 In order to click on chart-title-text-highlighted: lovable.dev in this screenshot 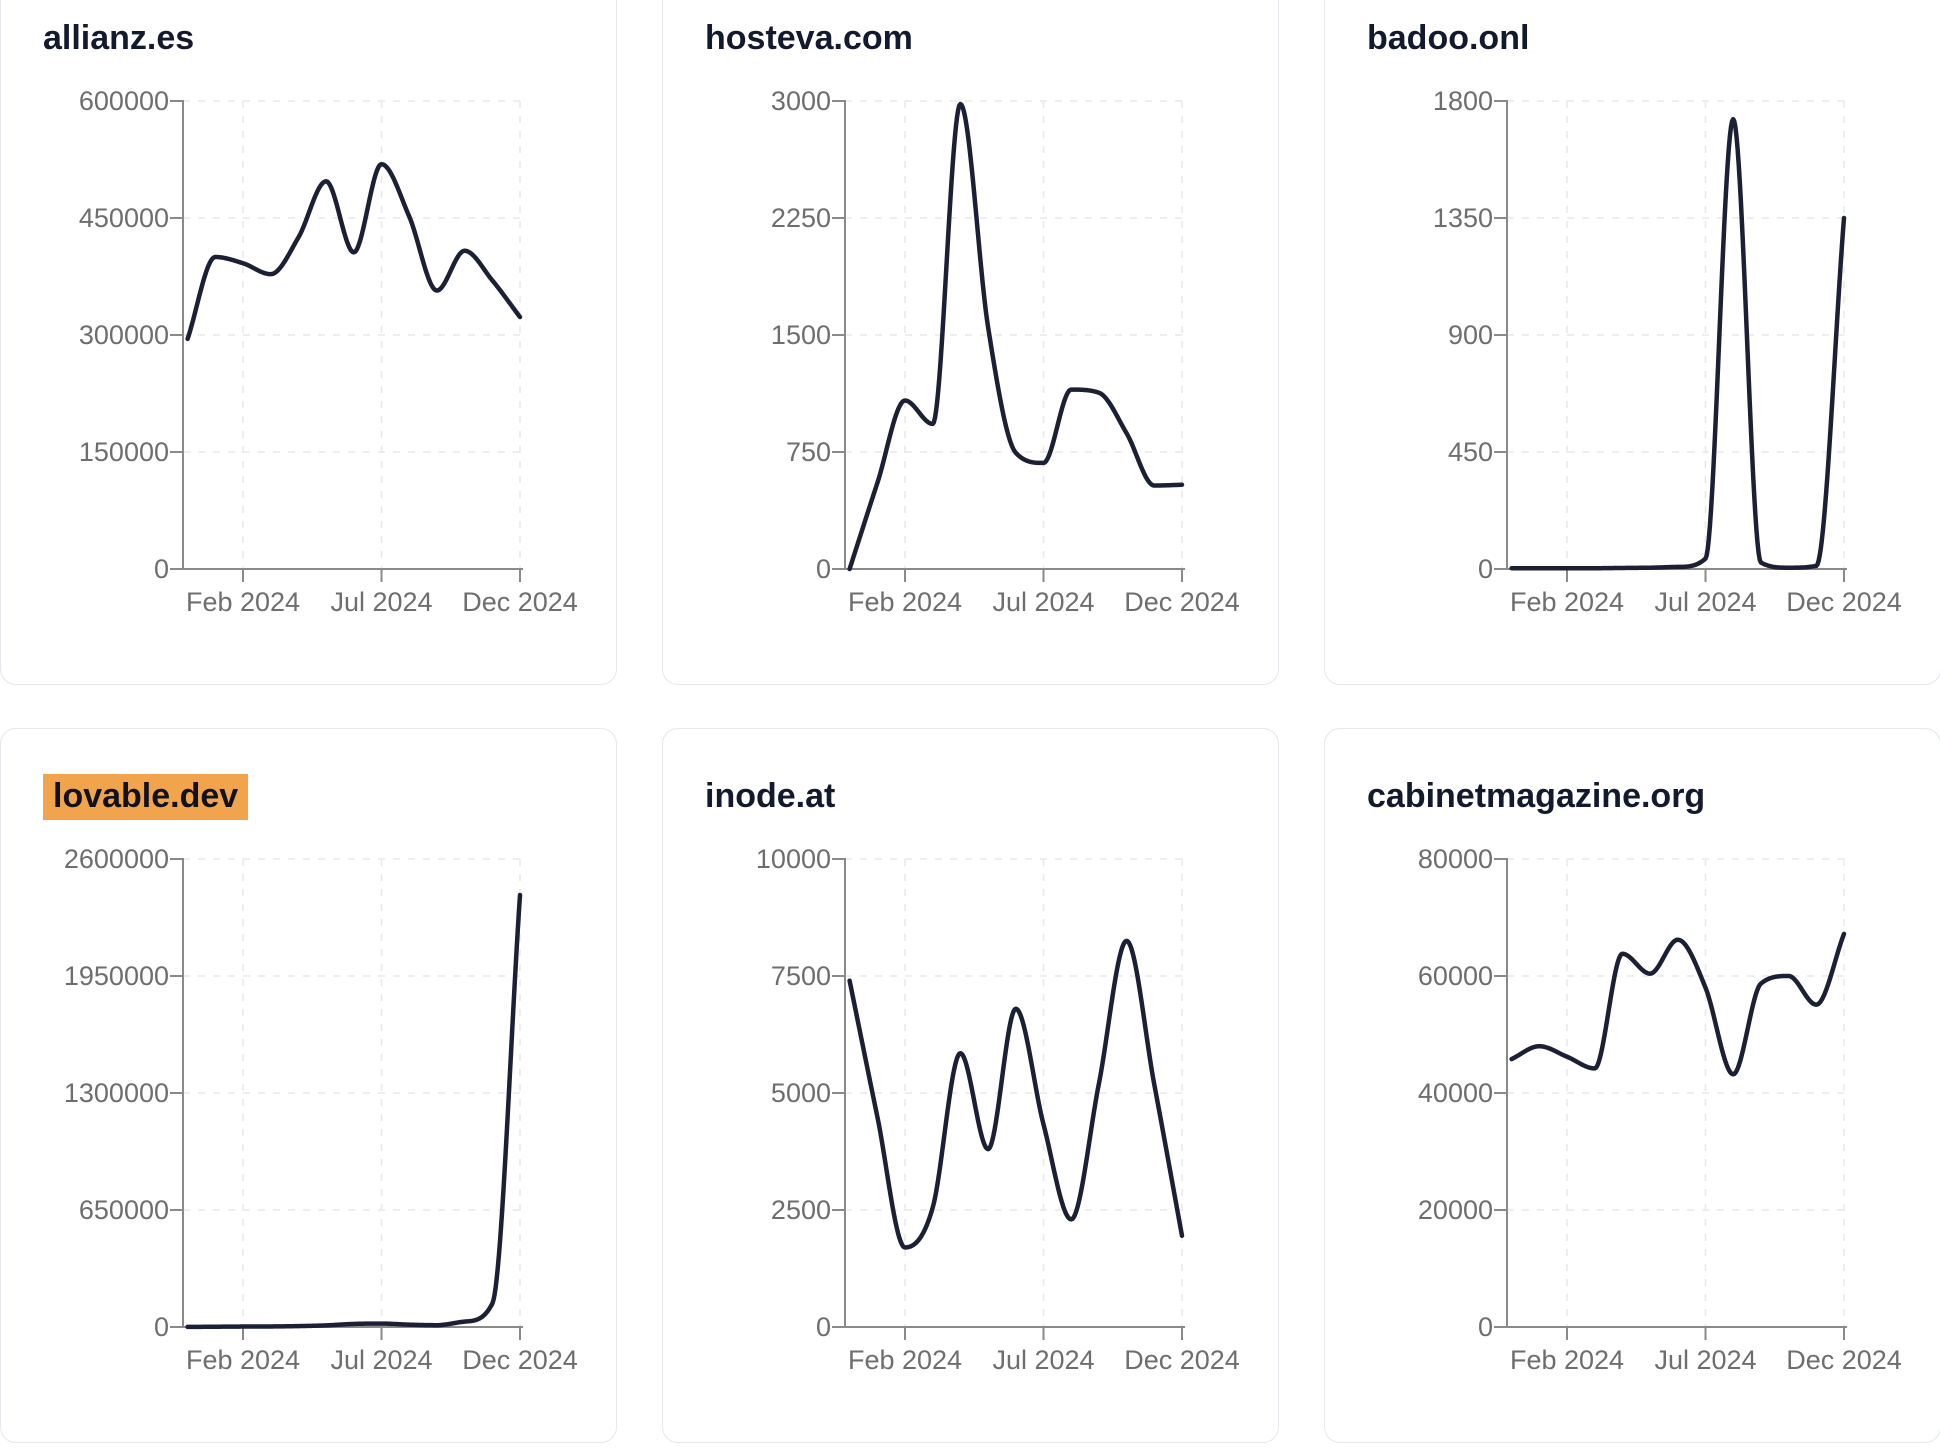, I will do `click(146, 797)`.